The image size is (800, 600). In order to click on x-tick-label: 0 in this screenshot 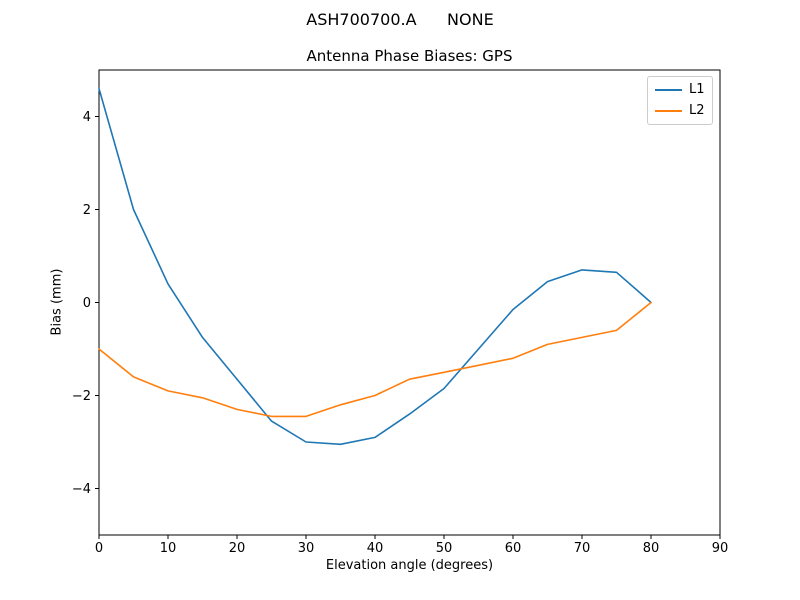, I will do `click(99, 548)`.